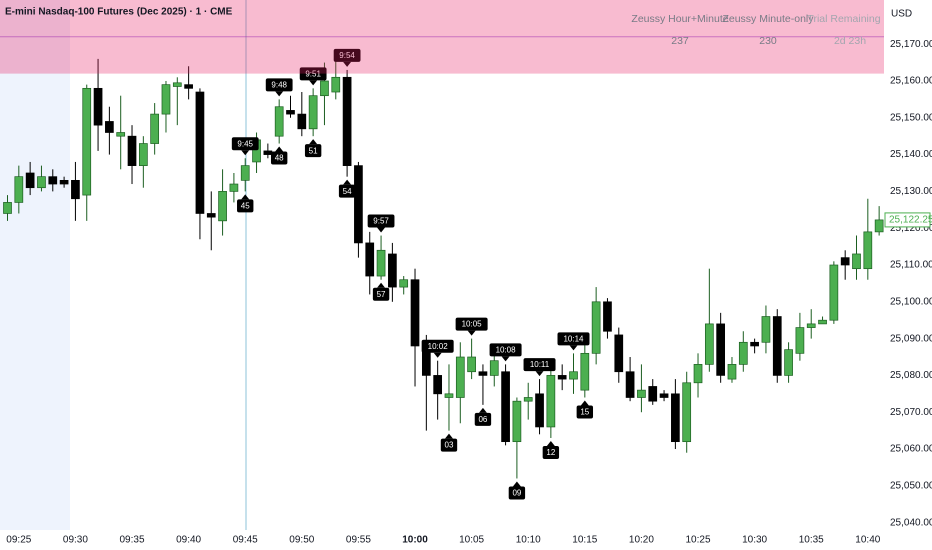  I want to click on y-tick-label: 25,050.00, so click(911, 485).